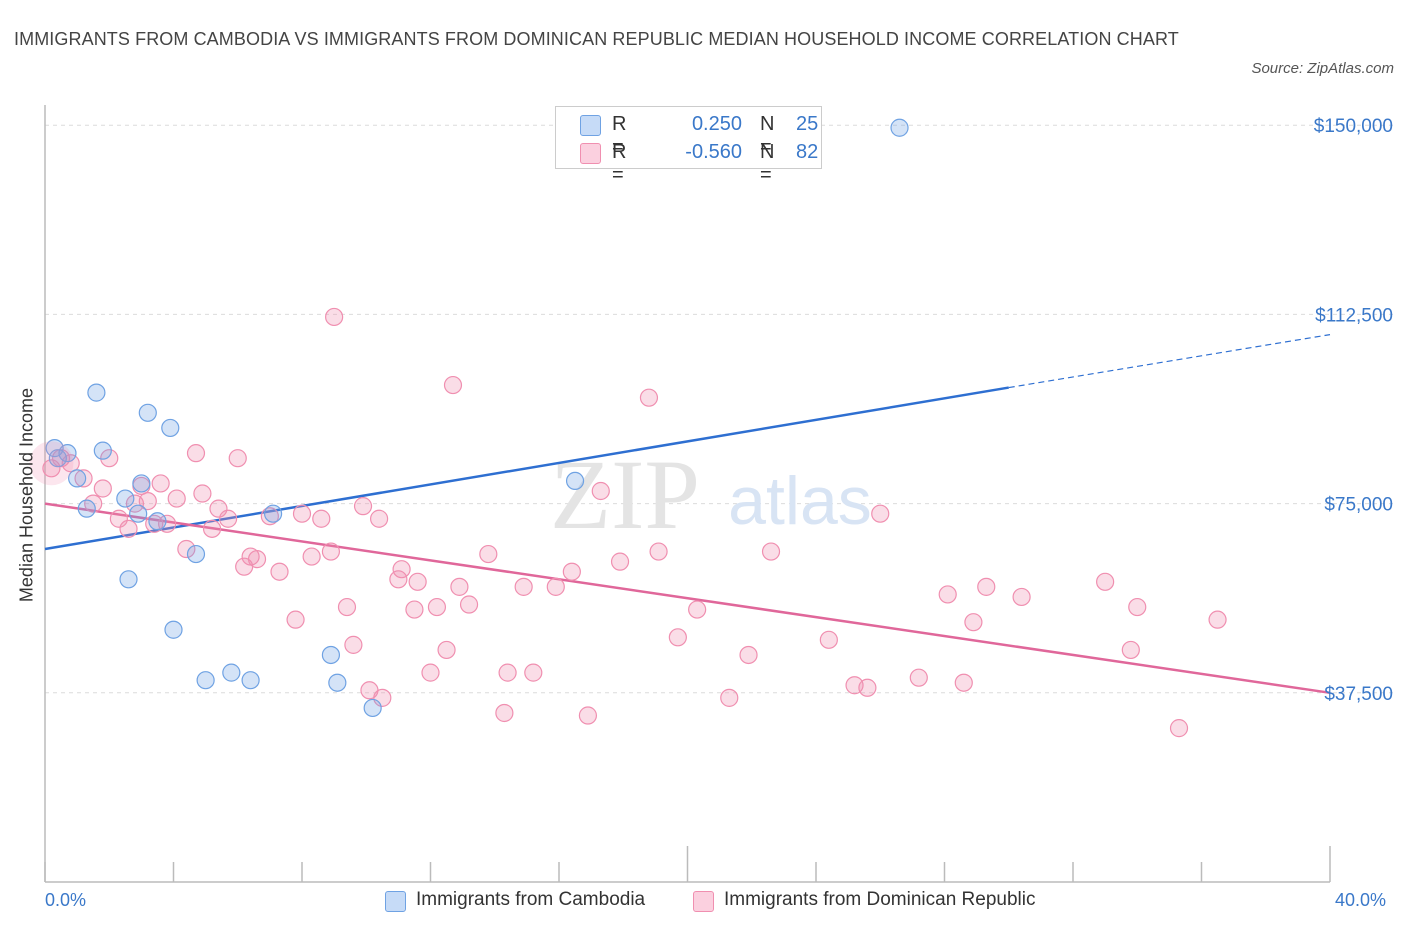  Describe the element at coordinates (1169, 361) in the screenshot. I see `cambodia-trend-extension` at that location.